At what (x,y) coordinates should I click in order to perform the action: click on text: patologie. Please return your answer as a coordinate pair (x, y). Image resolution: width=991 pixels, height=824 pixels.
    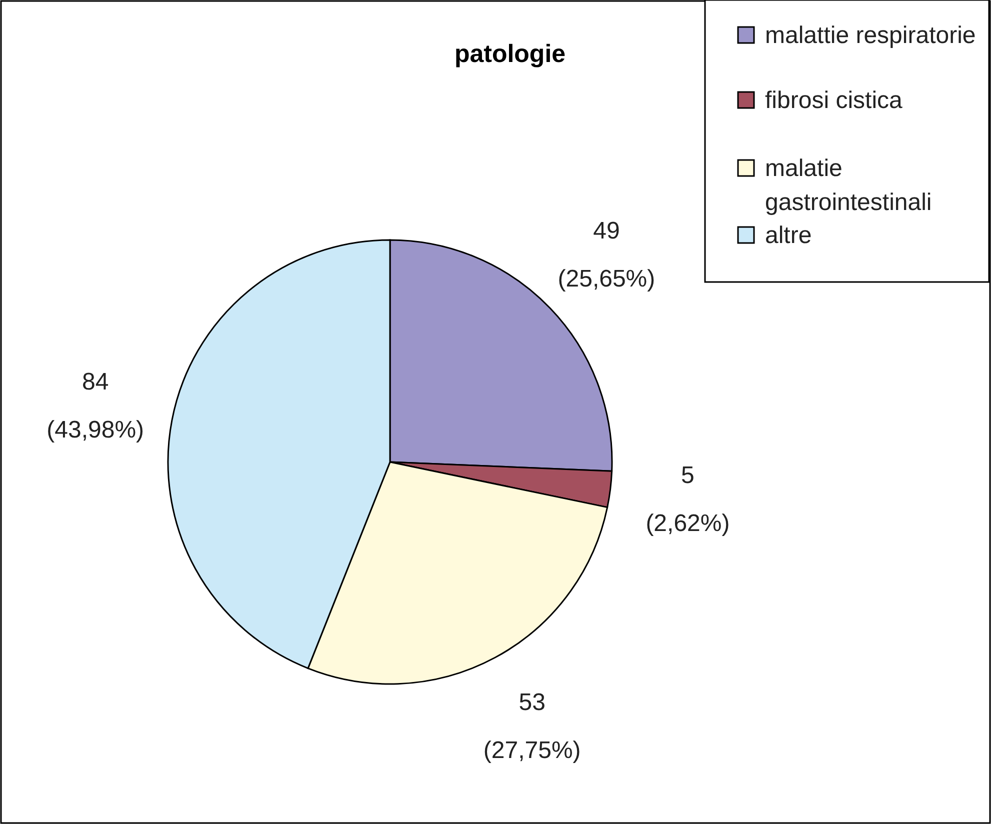
    Looking at the image, I should click on (510, 54).